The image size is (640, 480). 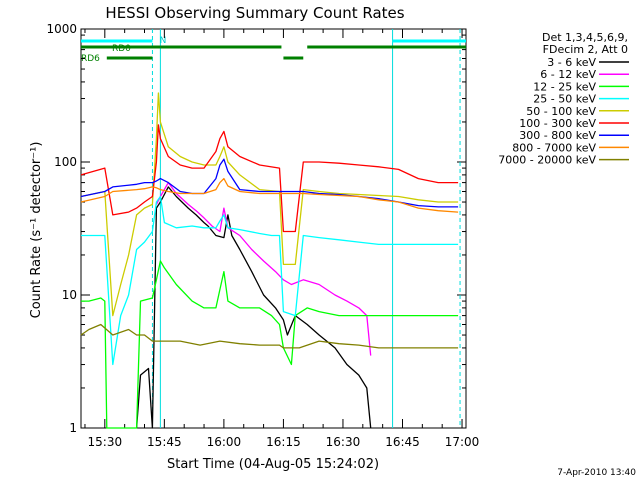 I want to click on y-tick-label: 1000, so click(x=61, y=29).